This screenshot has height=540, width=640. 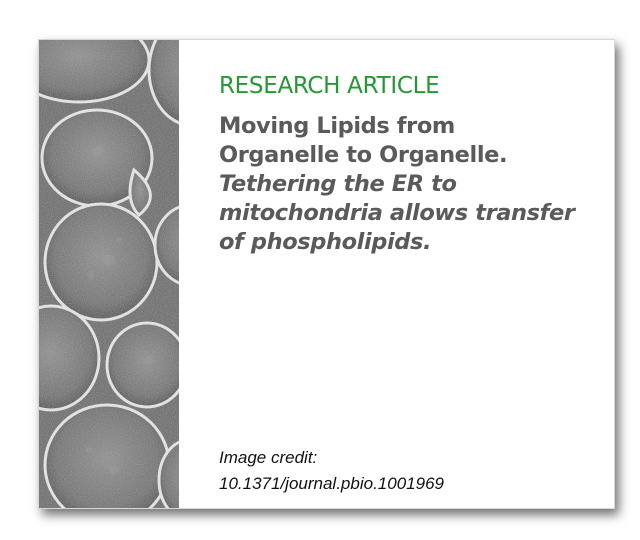 What do you see at coordinates (329, 86) in the screenshot?
I see `article-type-label: RESEARCH ARTICLE` at bounding box center [329, 86].